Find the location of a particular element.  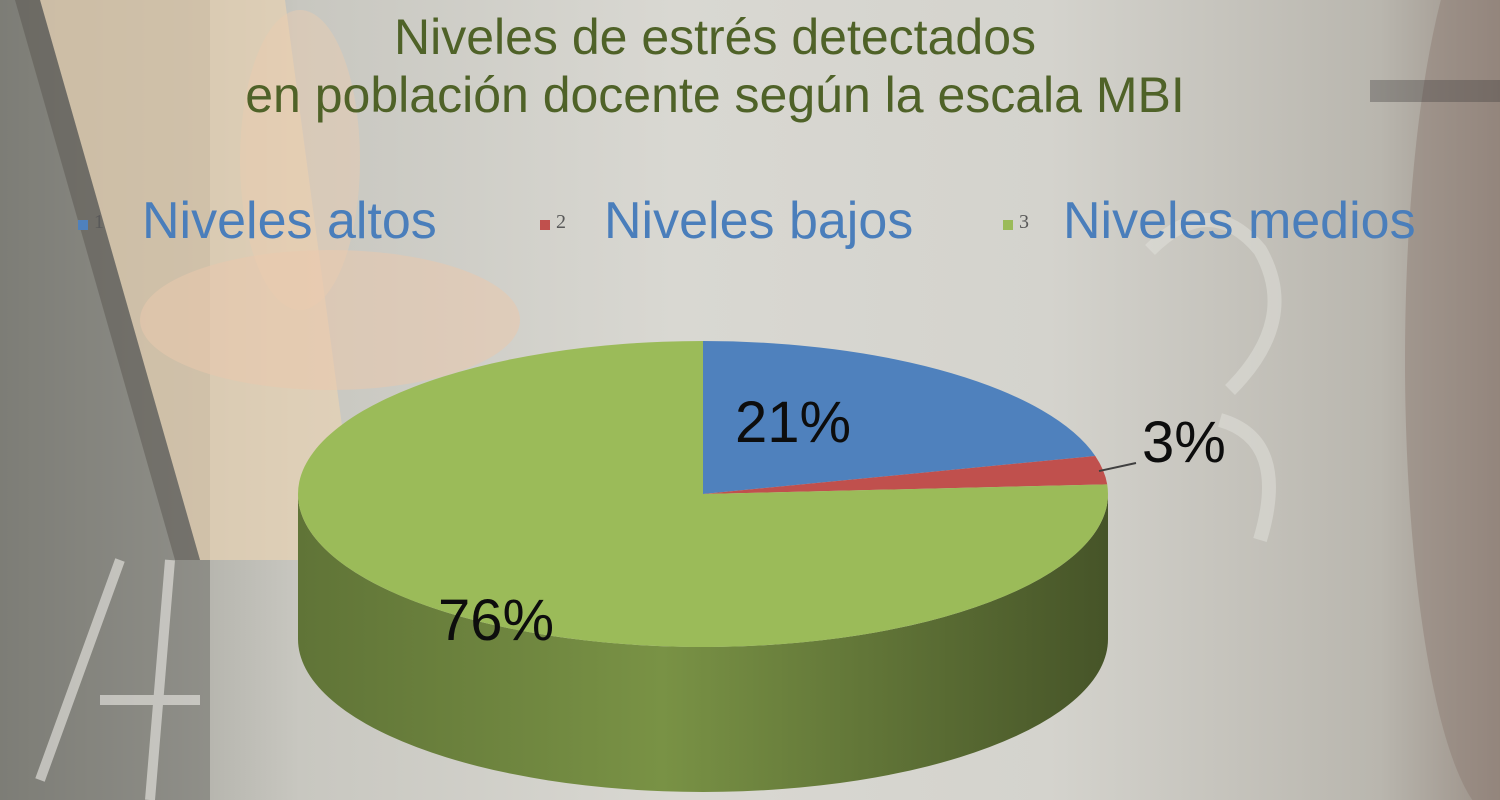

data-label-2: 3% is located at coordinates (1184, 442).